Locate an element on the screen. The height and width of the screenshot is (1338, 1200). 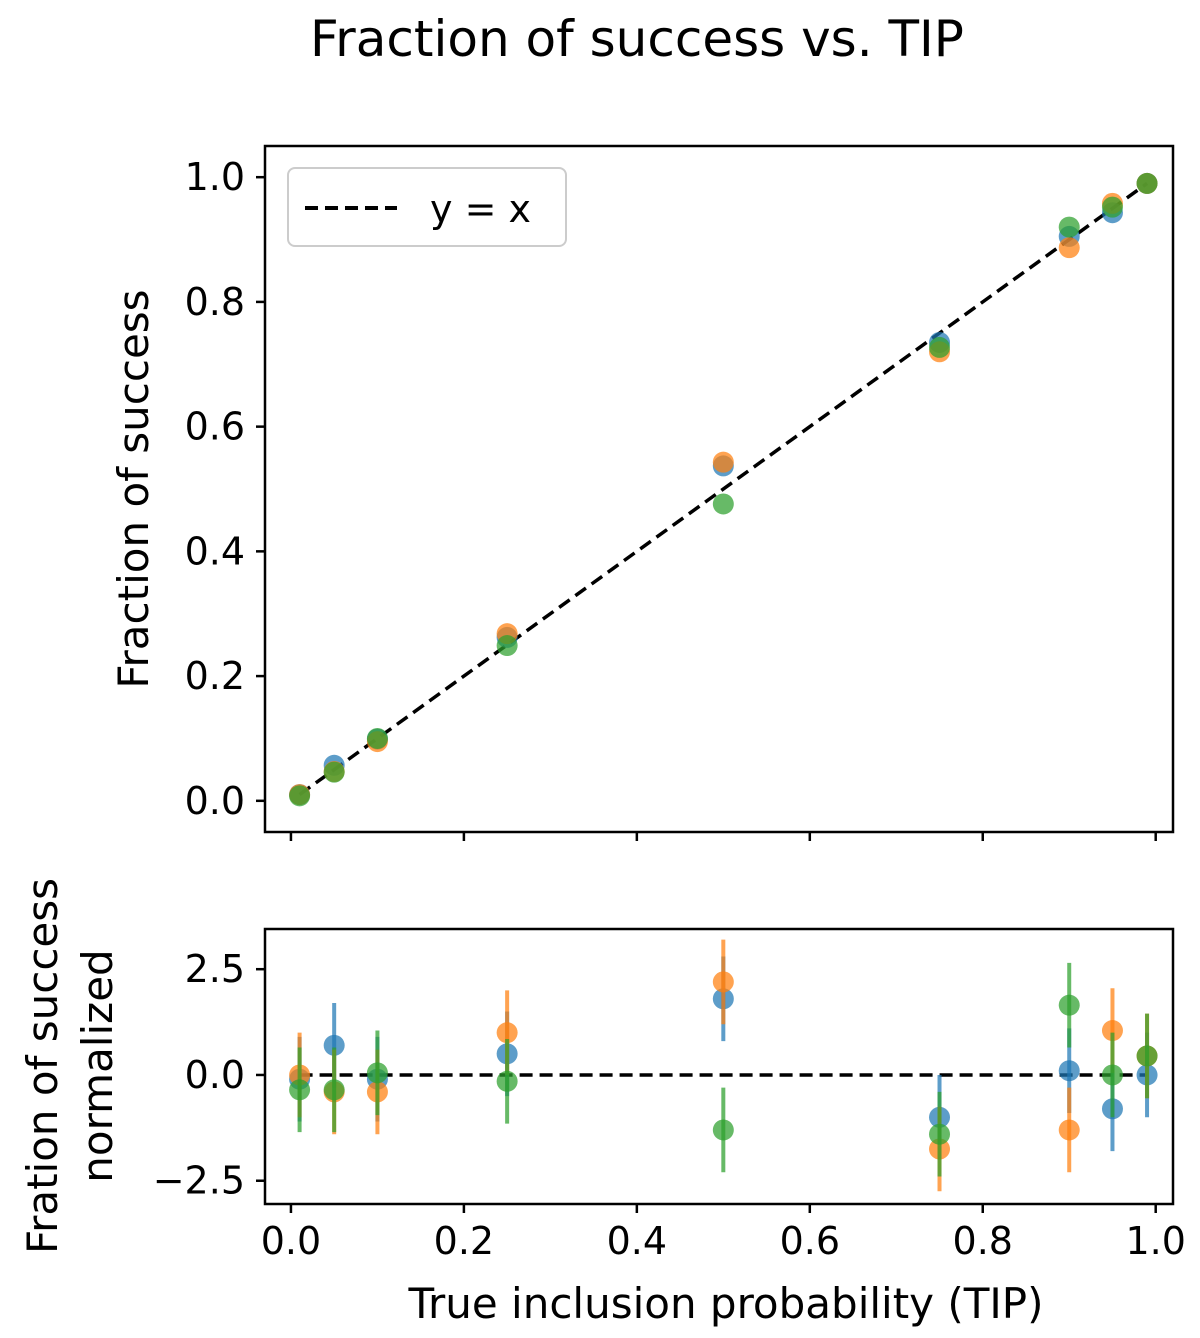
bottom-y-axis-label-line2: normalized is located at coordinates (97, 1065).